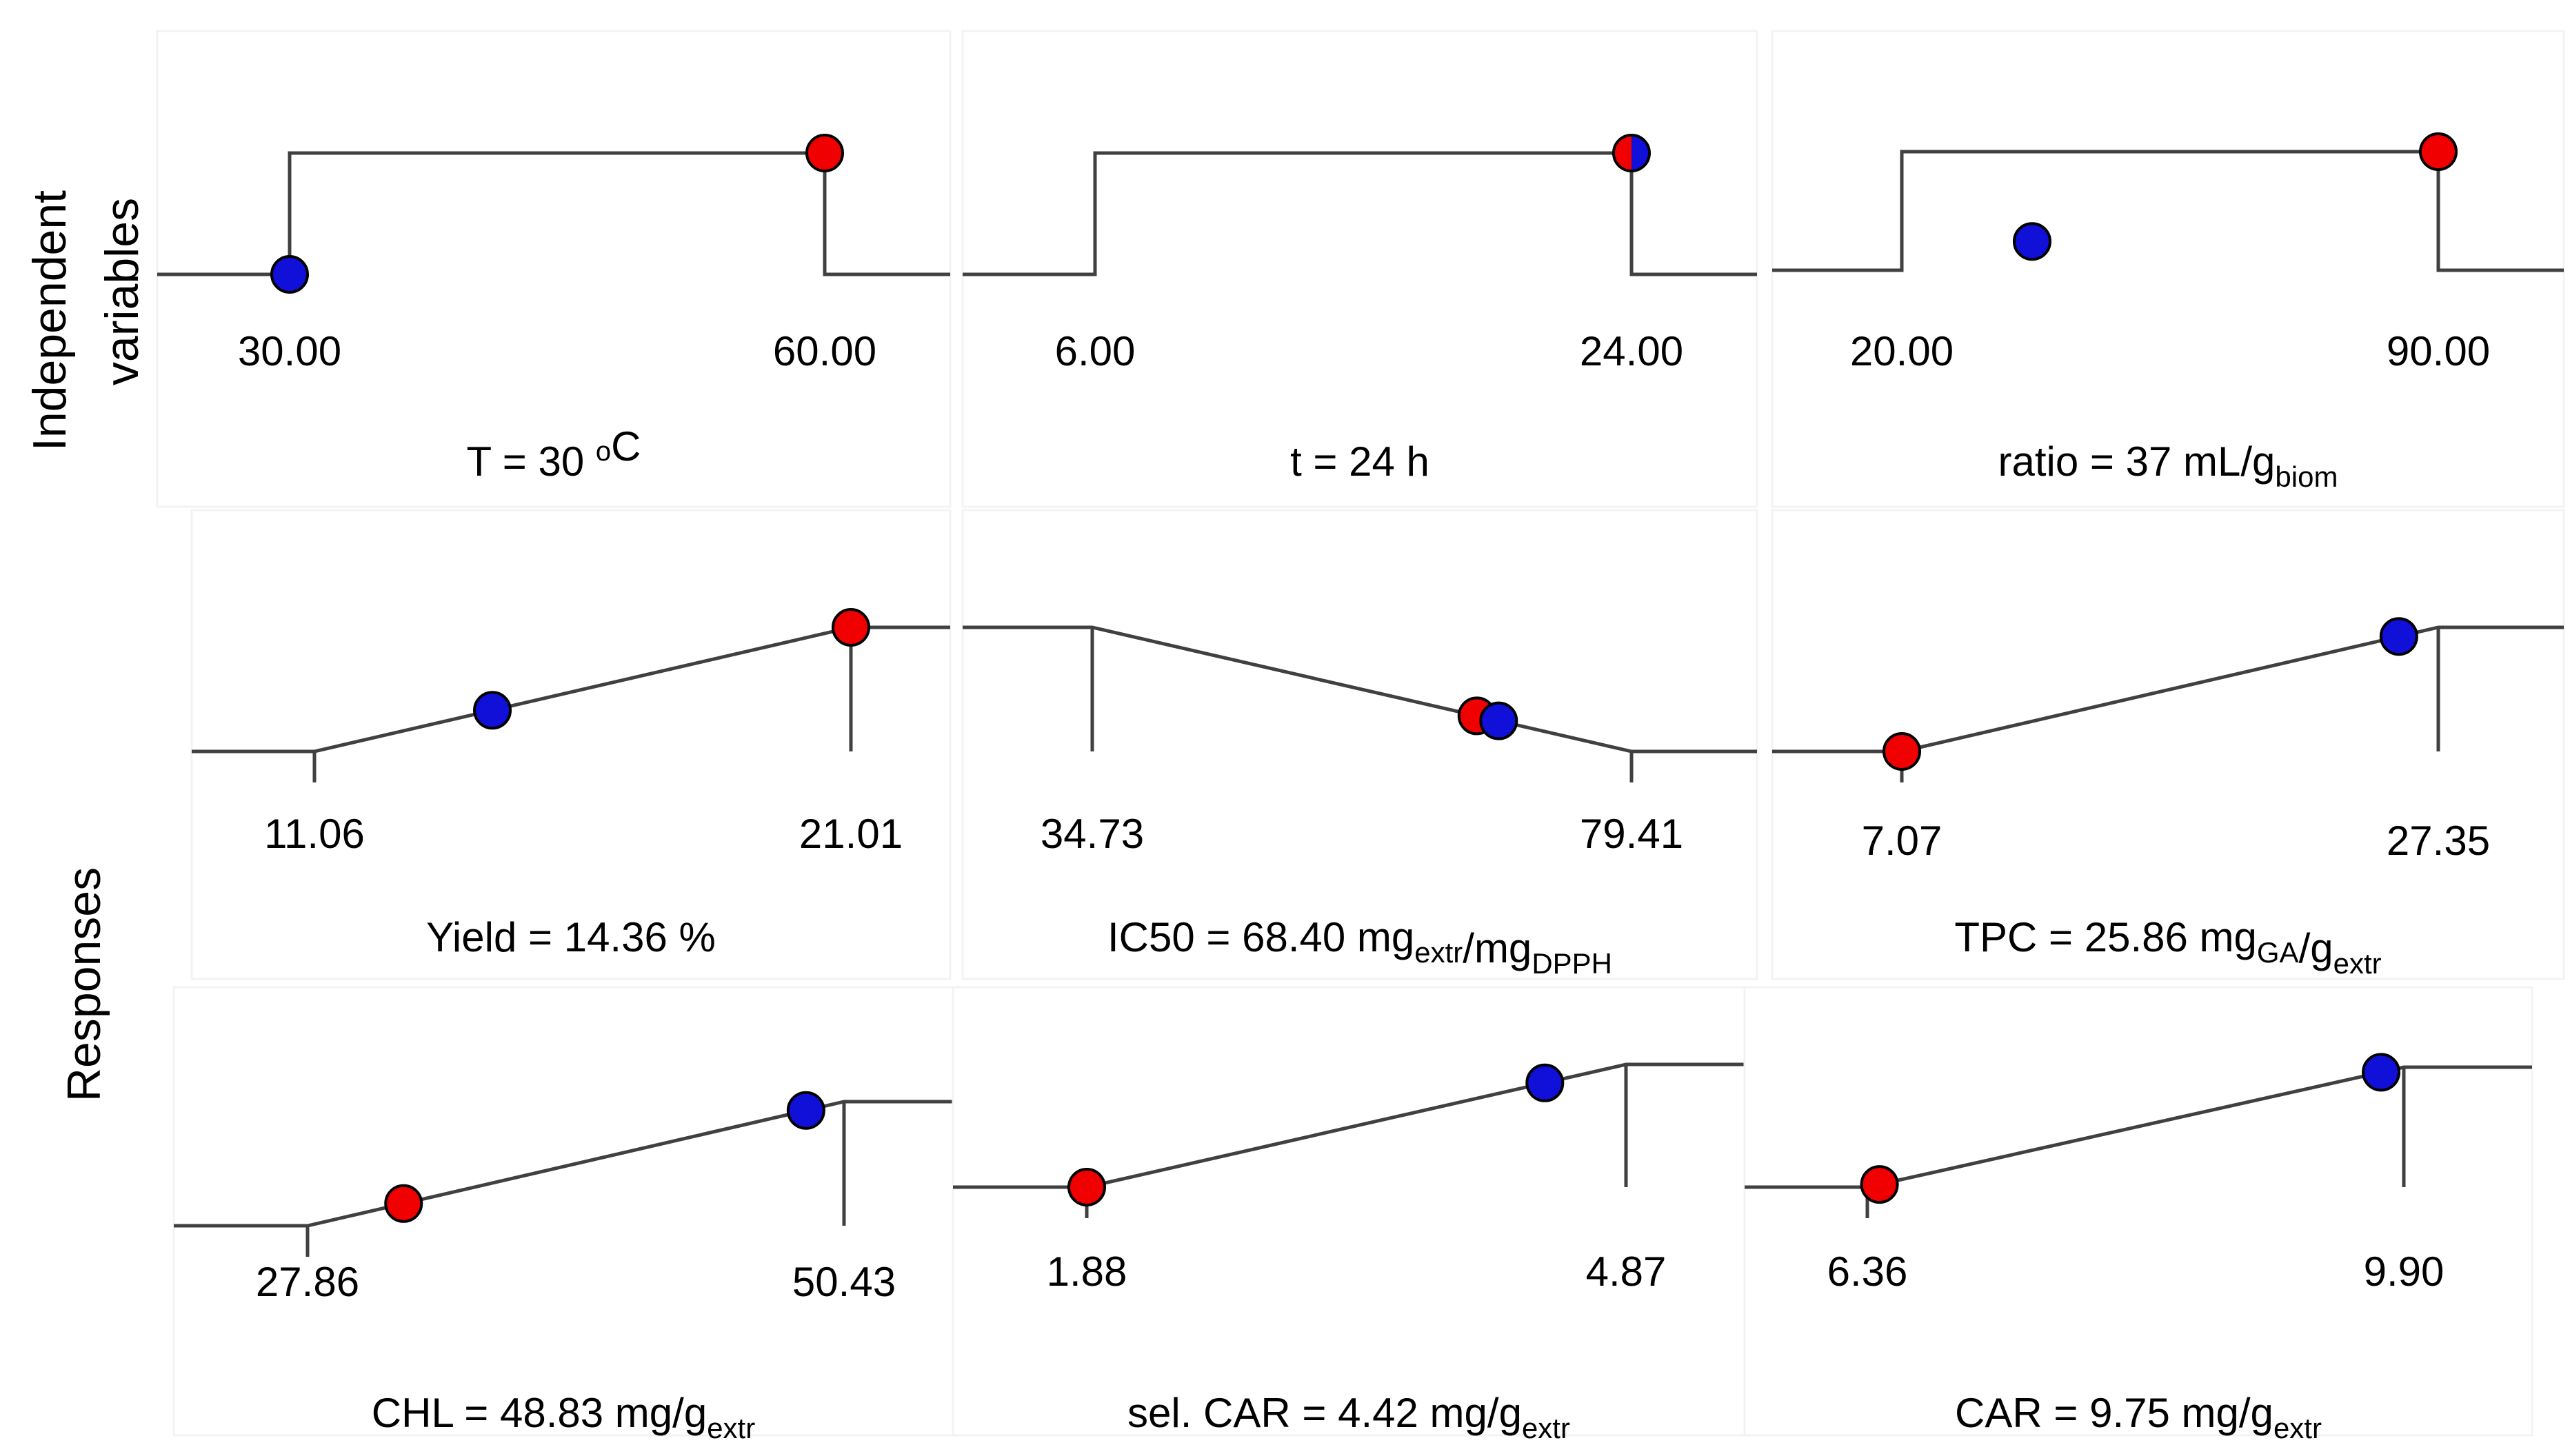 This screenshot has height=1456, width=2570. I want to click on max-label-yield: 21.01, so click(851, 834).